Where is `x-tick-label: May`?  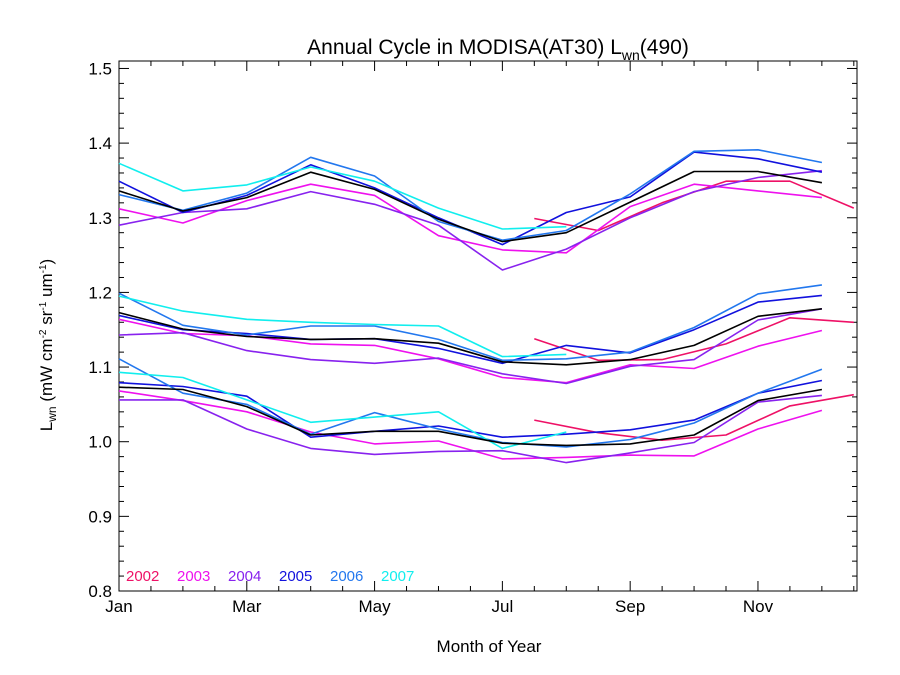
x-tick-label: May is located at coordinates (375, 606).